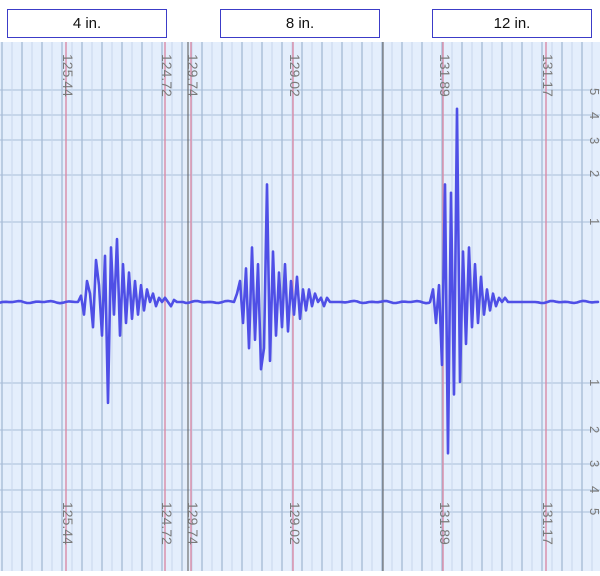 Image resolution: width=600 pixels, height=576 pixels. I want to click on marker-label-bottom: 129.02, so click(295, 523).